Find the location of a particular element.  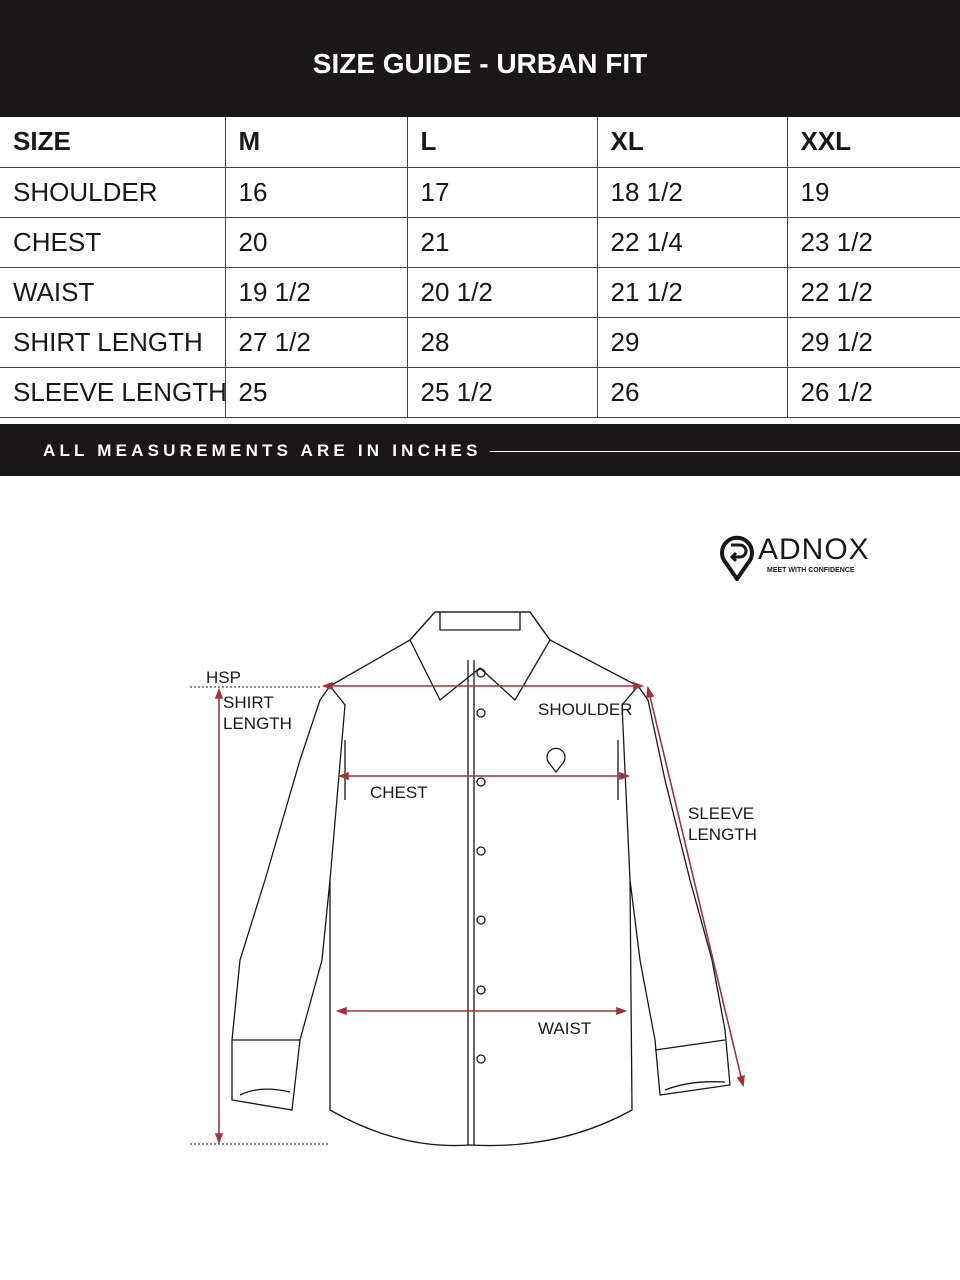

page-title: SIZE GUIDE - URBAN FIT is located at coordinates (480, 58).